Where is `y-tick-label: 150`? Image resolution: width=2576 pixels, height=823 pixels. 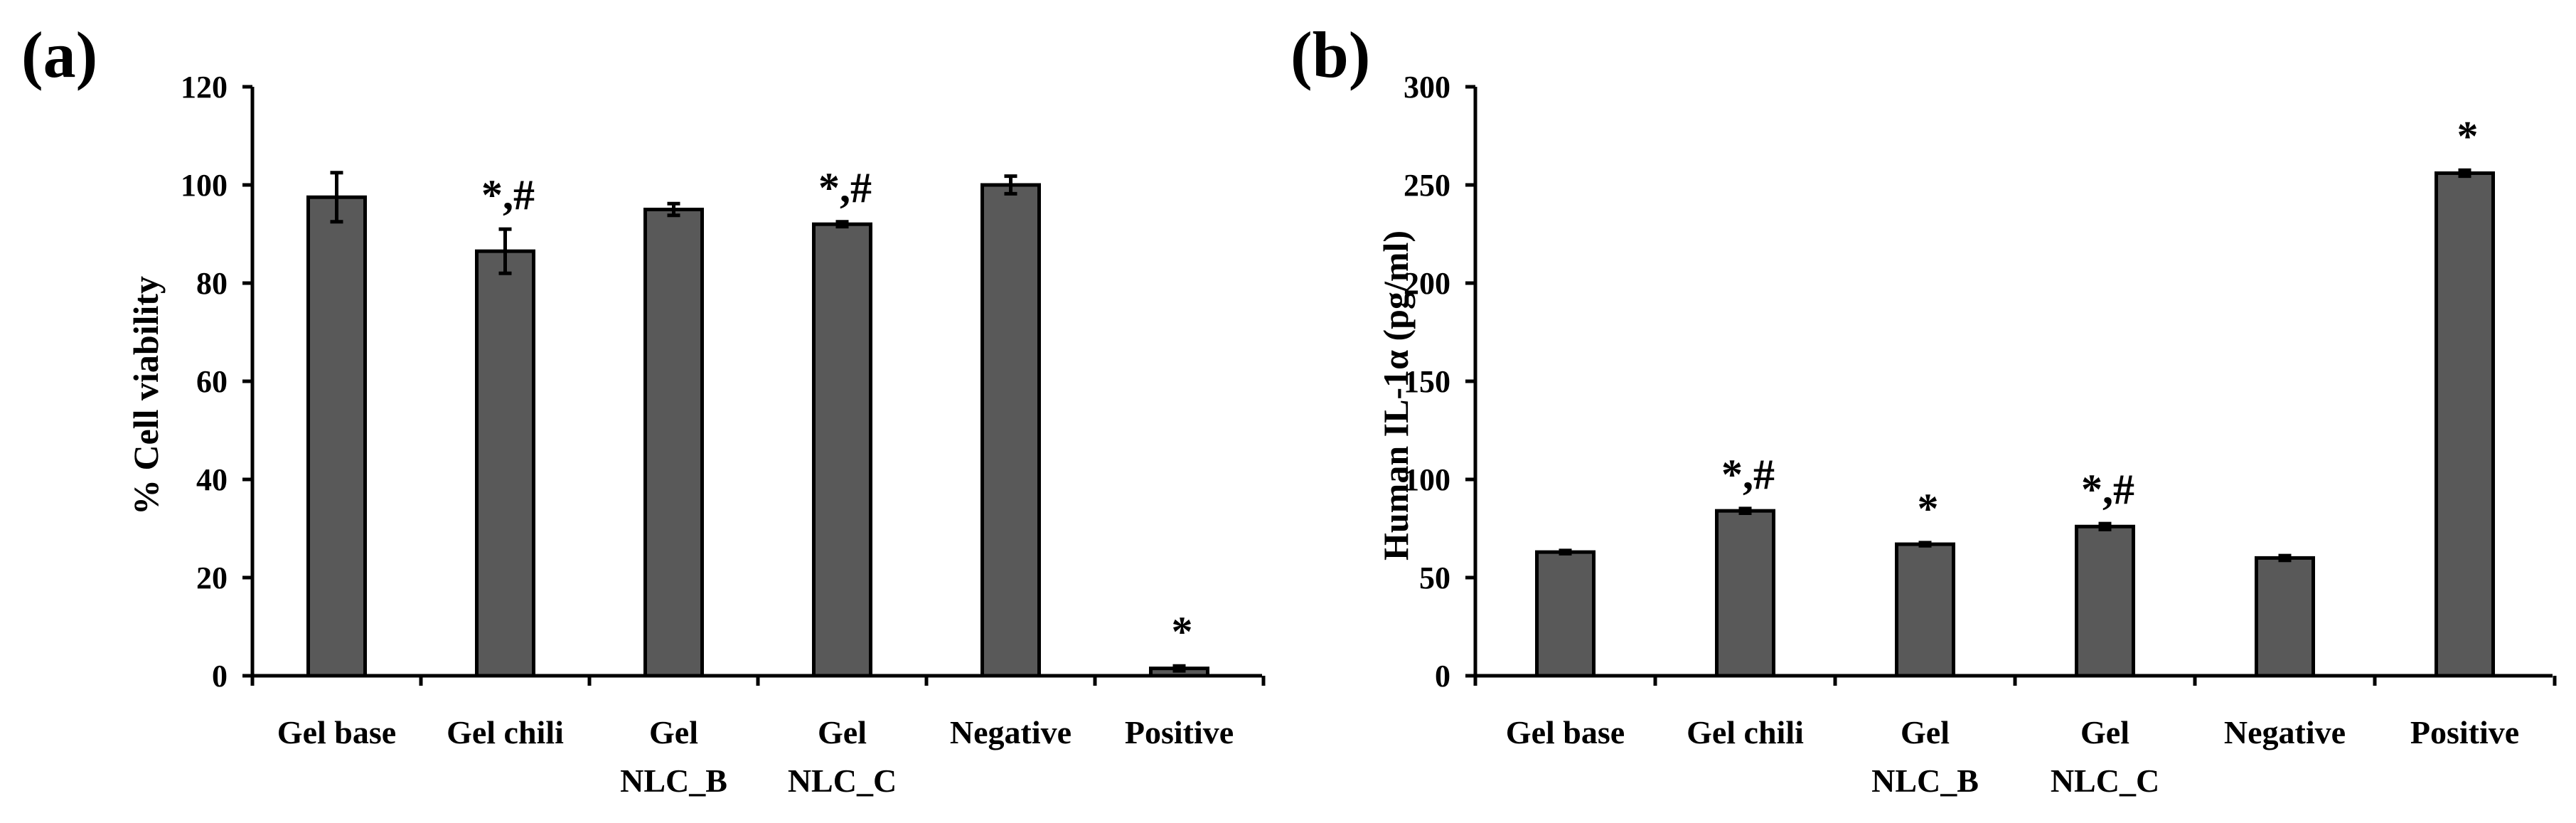 y-tick-label: 150 is located at coordinates (1427, 381).